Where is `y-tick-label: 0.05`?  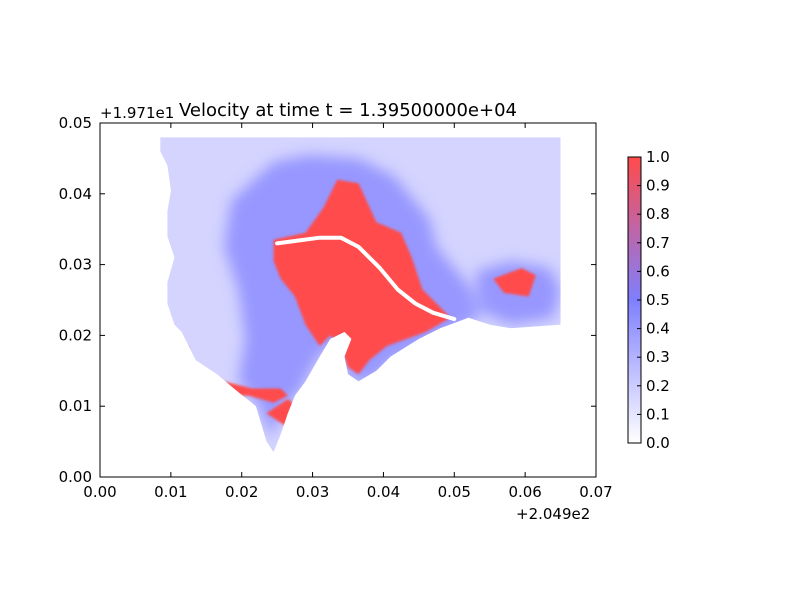
y-tick-label: 0.05 is located at coordinates (75, 123).